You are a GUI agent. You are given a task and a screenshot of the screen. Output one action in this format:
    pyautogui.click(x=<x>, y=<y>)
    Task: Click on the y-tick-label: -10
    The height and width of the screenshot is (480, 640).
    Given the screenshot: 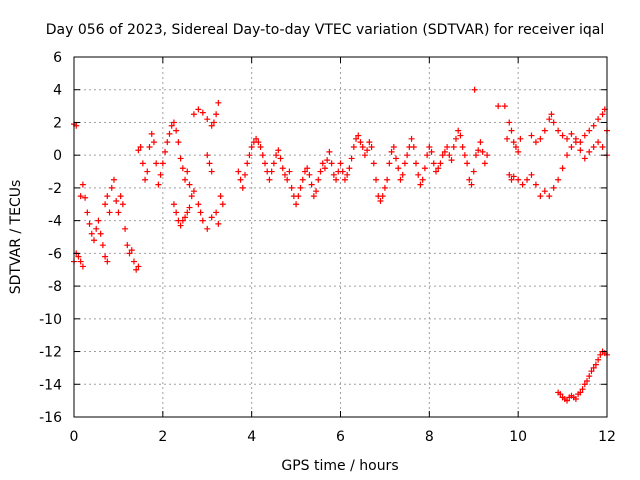 What is the action you would take?
    pyautogui.click(x=50, y=320)
    